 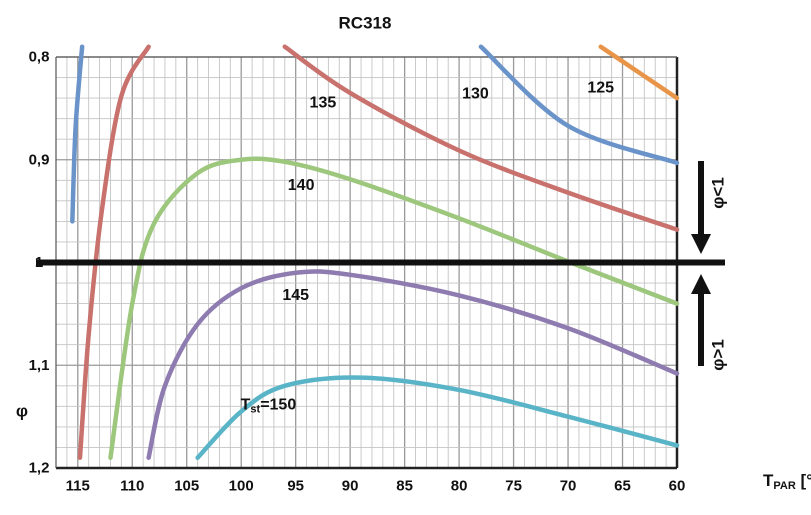 What do you see at coordinates (295, 486) in the screenshot?
I see `x-tick-label: 95` at bounding box center [295, 486].